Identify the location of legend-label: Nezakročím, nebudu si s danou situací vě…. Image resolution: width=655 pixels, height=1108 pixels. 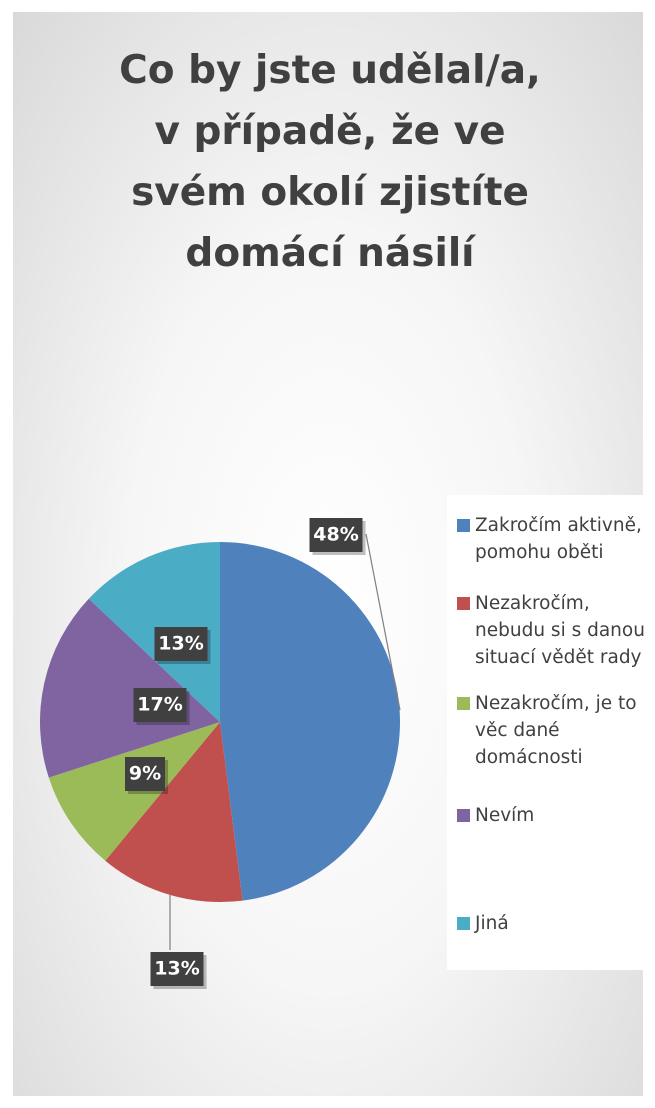
(560, 630).